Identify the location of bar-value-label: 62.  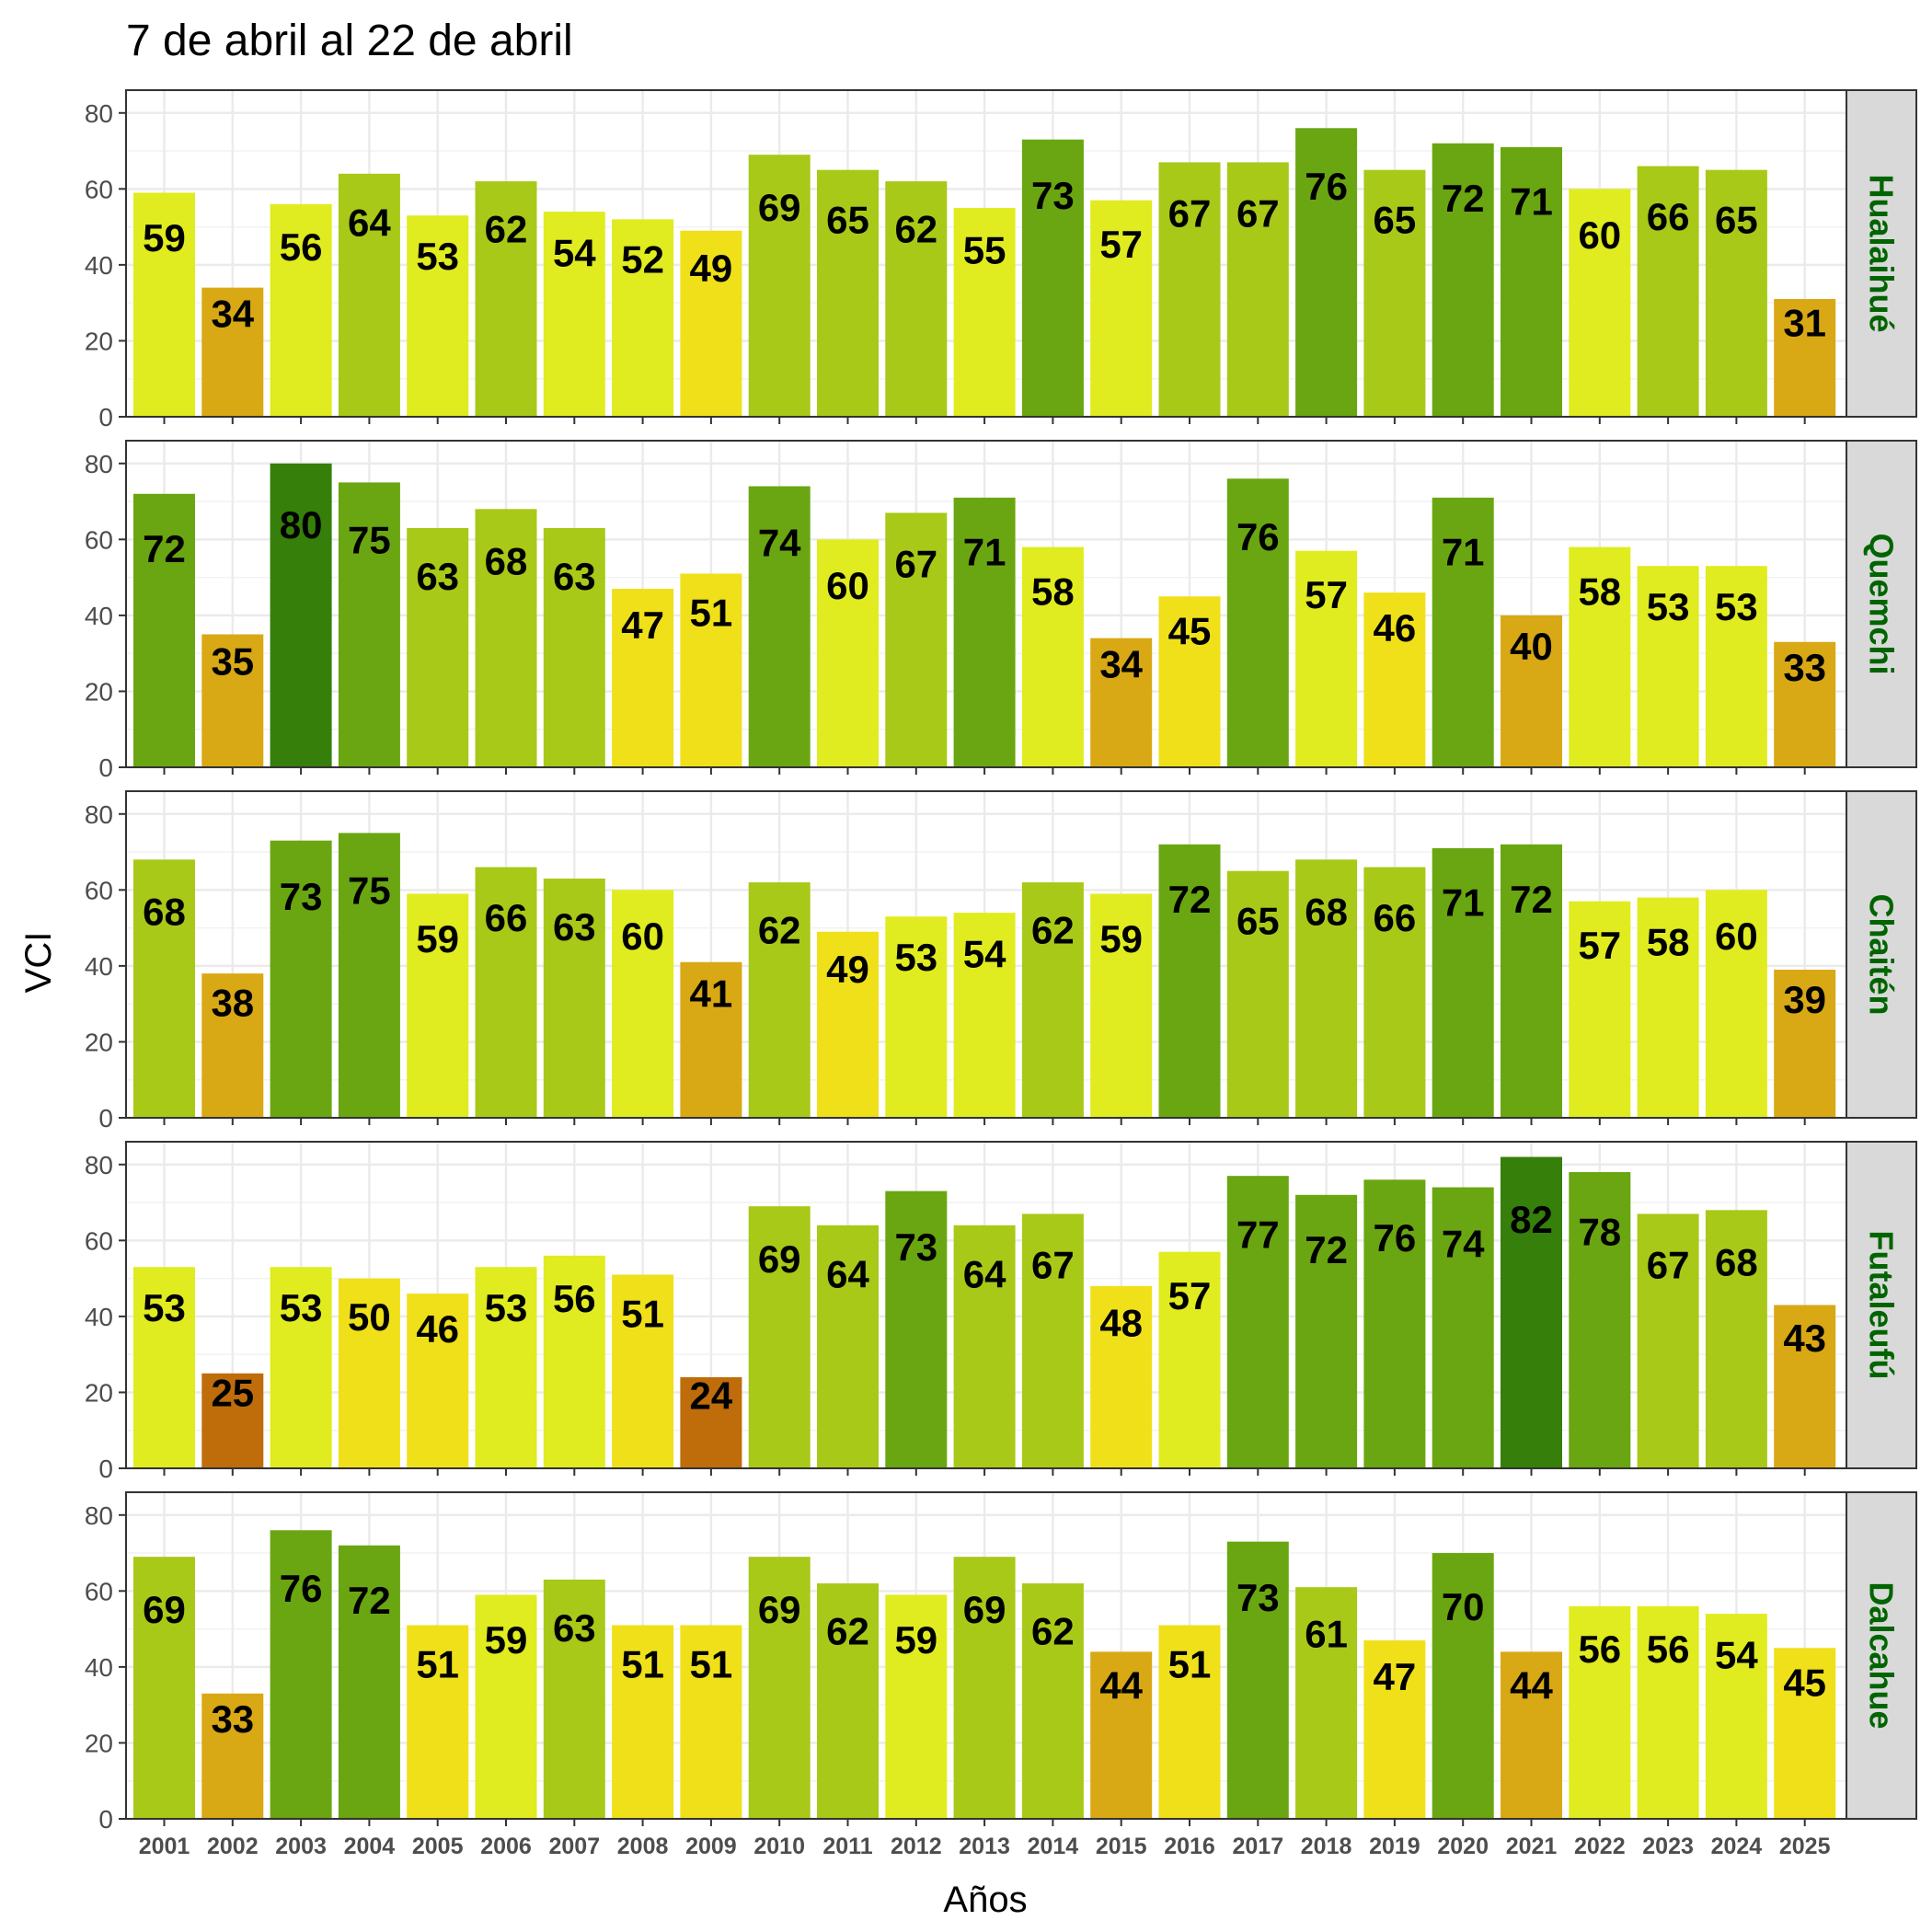
(847, 1630).